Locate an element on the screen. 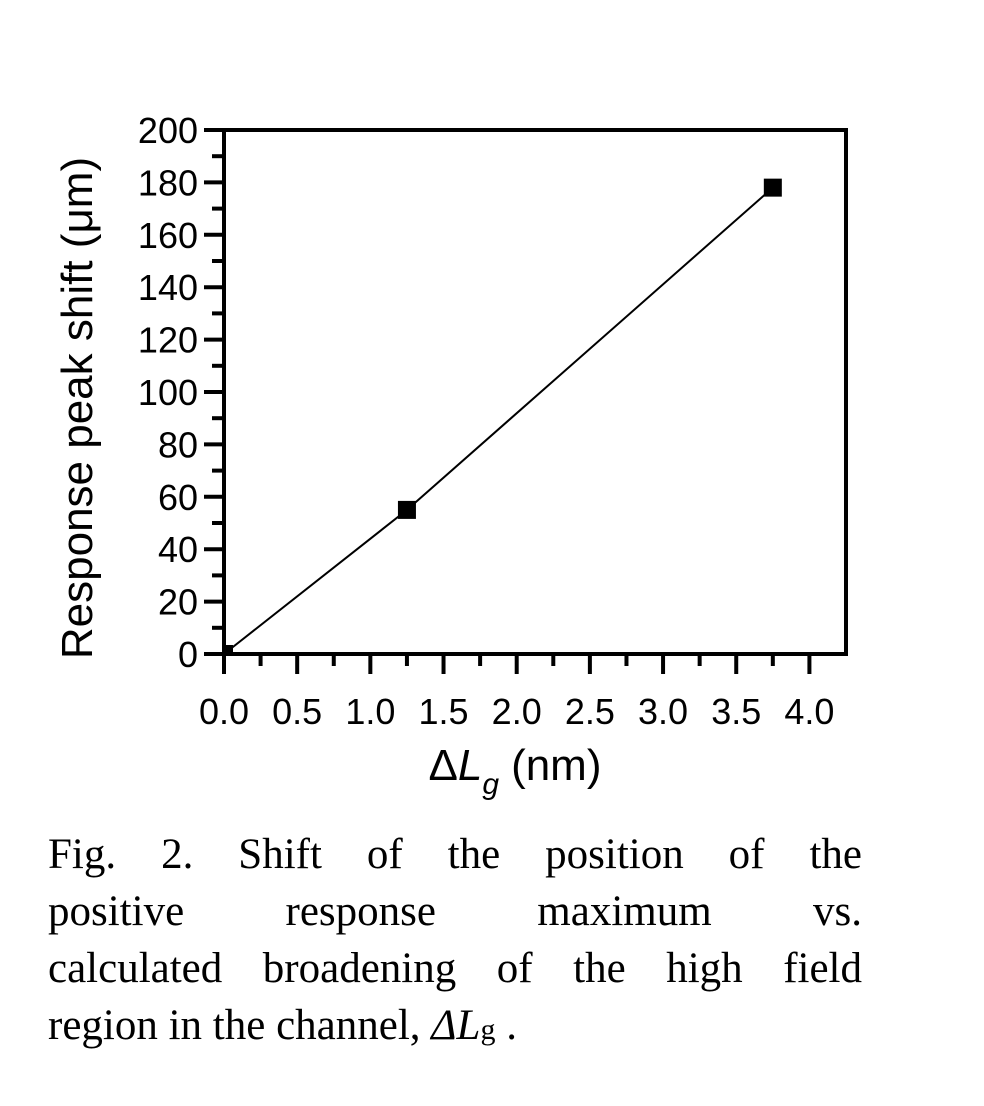 The height and width of the screenshot is (1106, 984). y-tick-label: 120 is located at coordinates (168, 340).